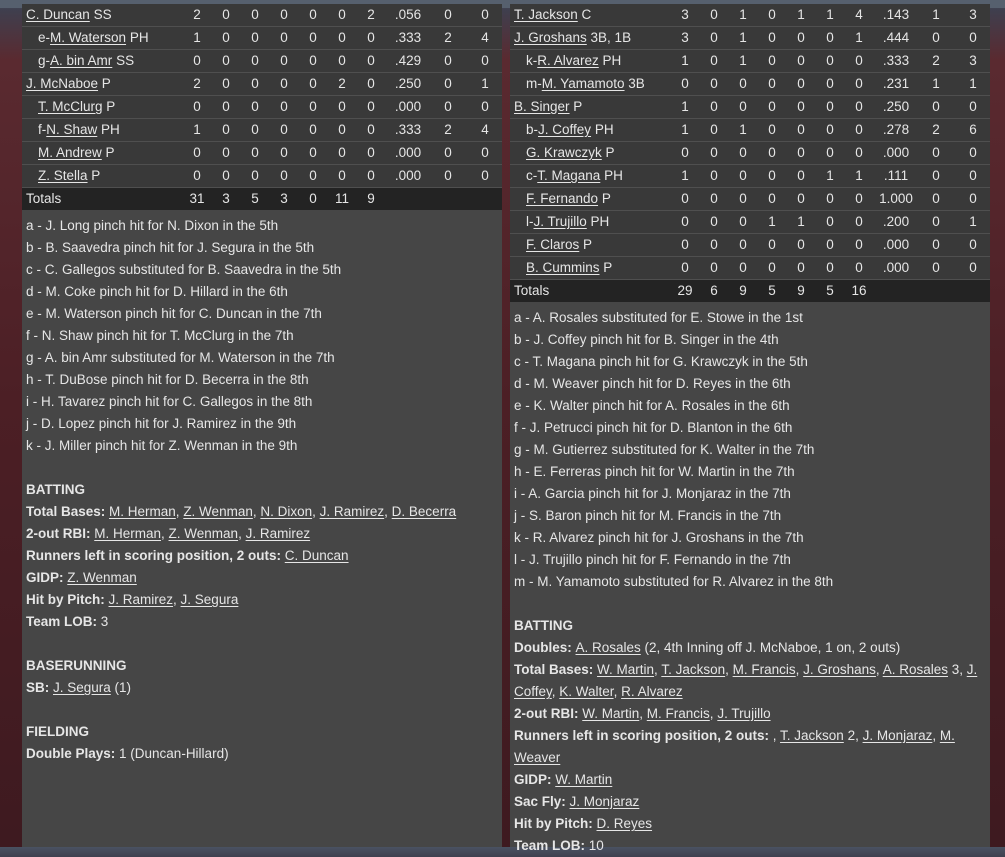  What do you see at coordinates (542, 801) in the screenshot?
I see `note-heading: Sac Fly:` at bounding box center [542, 801].